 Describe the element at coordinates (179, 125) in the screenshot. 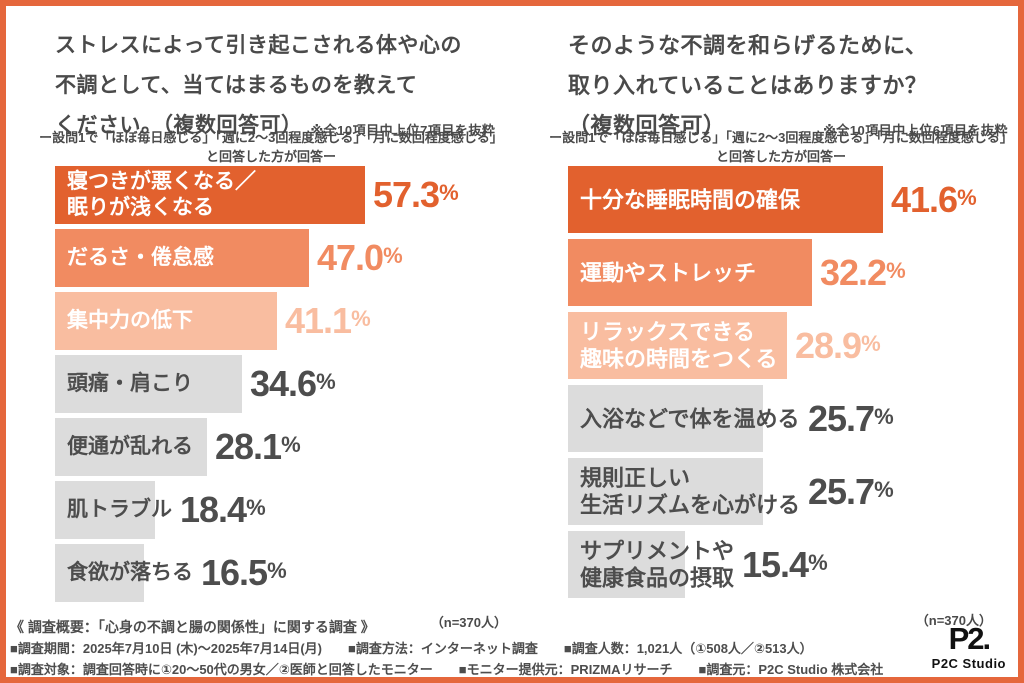

I see `chart-title-line-text: ください。（複数回答可）` at that location.